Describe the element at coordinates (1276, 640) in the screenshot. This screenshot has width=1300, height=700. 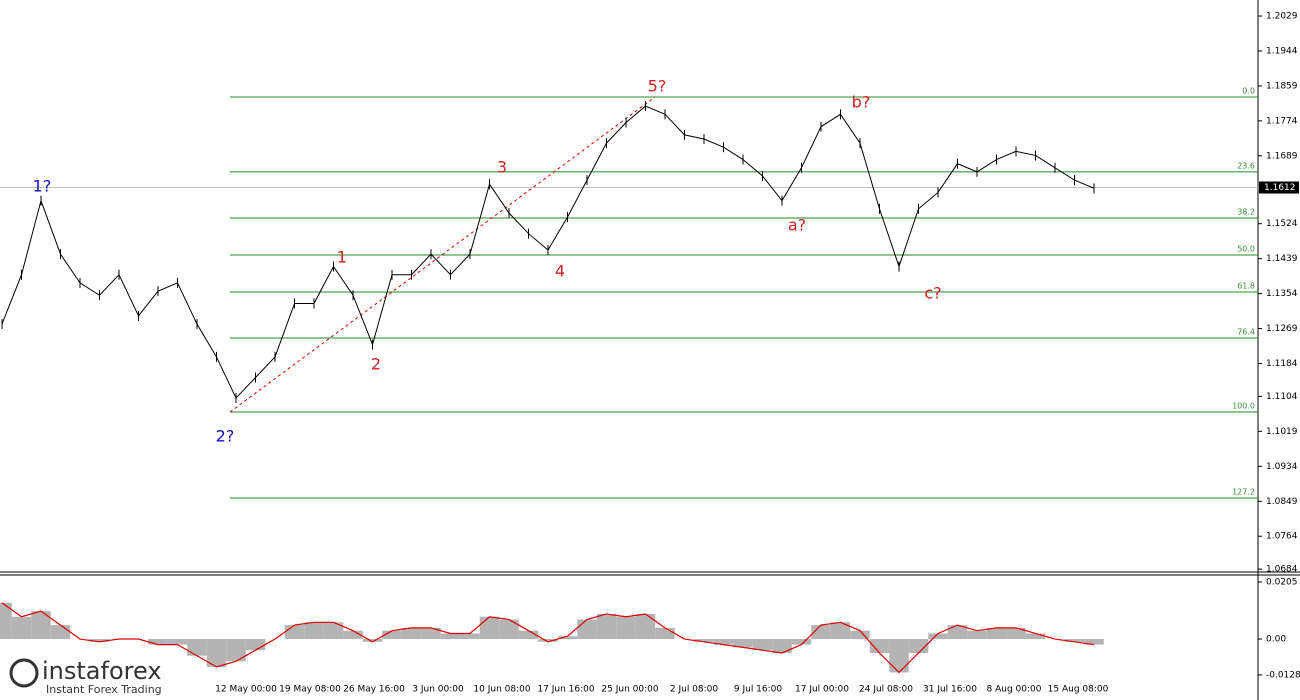
I see `y-tick-label: 0.00` at that location.